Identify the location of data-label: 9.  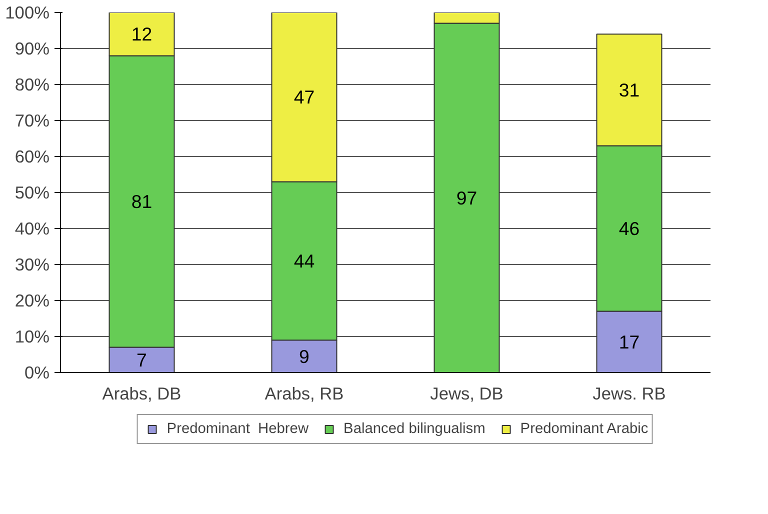
(304, 356).